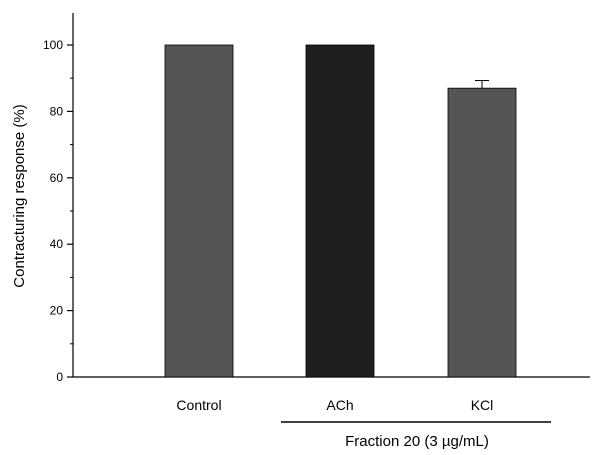  I want to click on x-category-label: KCl, so click(482, 405).